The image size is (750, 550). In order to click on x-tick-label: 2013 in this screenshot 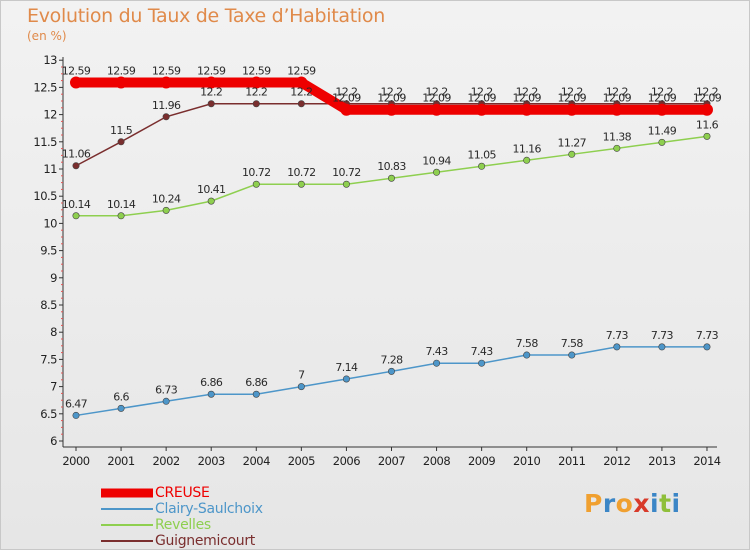, I will do `click(661, 461)`.